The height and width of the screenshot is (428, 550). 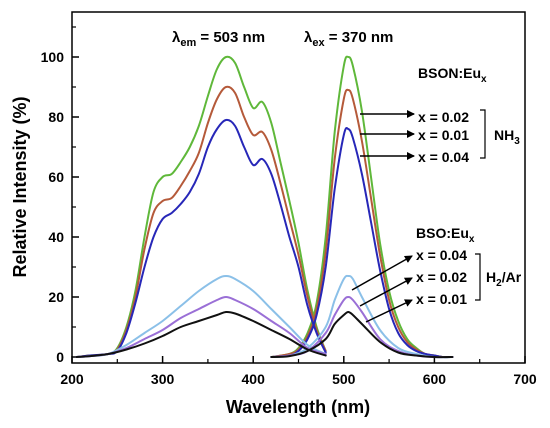 I want to click on bso-entry-3: x = 0.01, so click(x=441, y=299).